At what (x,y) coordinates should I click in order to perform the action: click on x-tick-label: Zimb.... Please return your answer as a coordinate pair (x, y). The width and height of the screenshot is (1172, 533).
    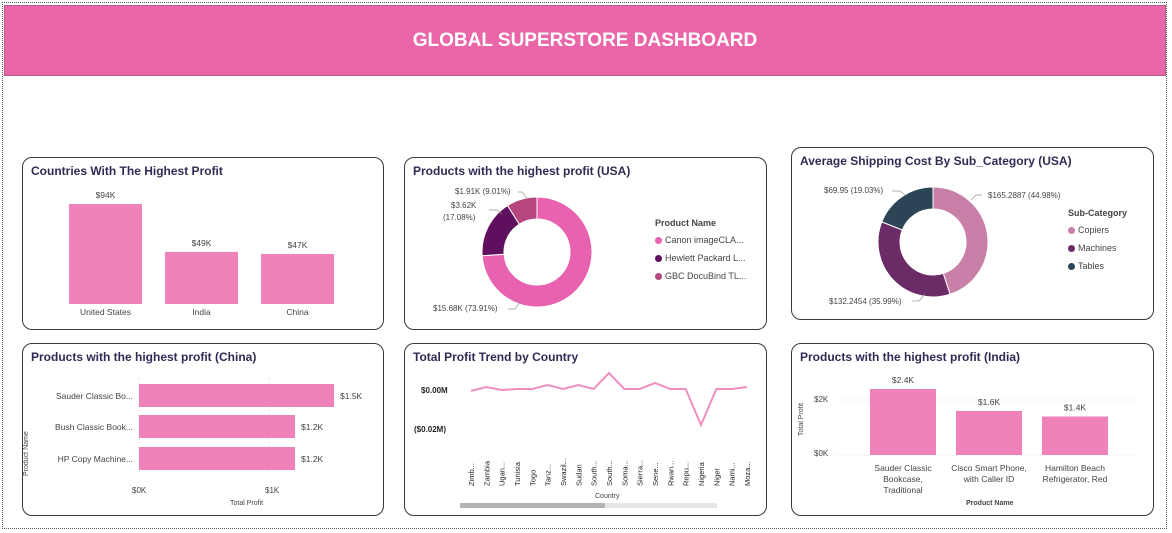
    Looking at the image, I should click on (471, 474).